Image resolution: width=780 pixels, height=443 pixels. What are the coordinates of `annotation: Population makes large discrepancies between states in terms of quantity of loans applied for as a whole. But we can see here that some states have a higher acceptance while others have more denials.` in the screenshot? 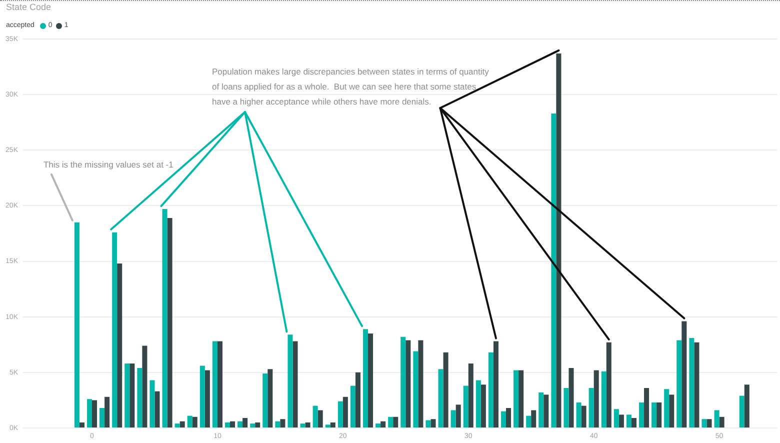 It's located at (351, 86).